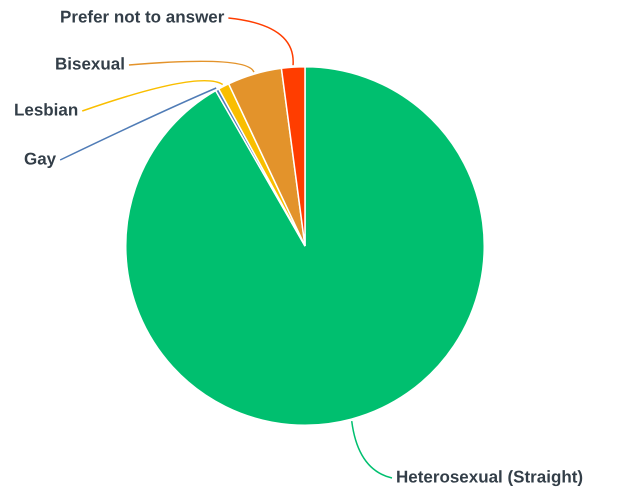  I want to click on slice-label: Lesbian, so click(46, 110).